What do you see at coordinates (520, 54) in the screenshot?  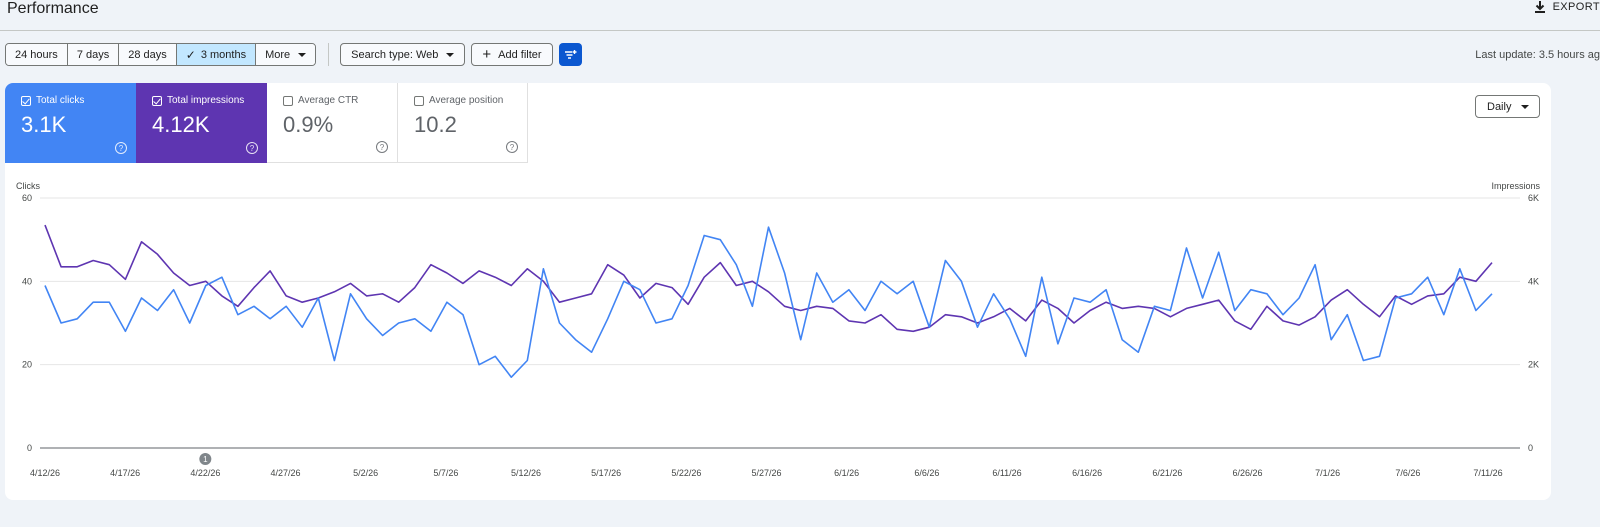 I see `add-filter-label: Add filter` at bounding box center [520, 54].